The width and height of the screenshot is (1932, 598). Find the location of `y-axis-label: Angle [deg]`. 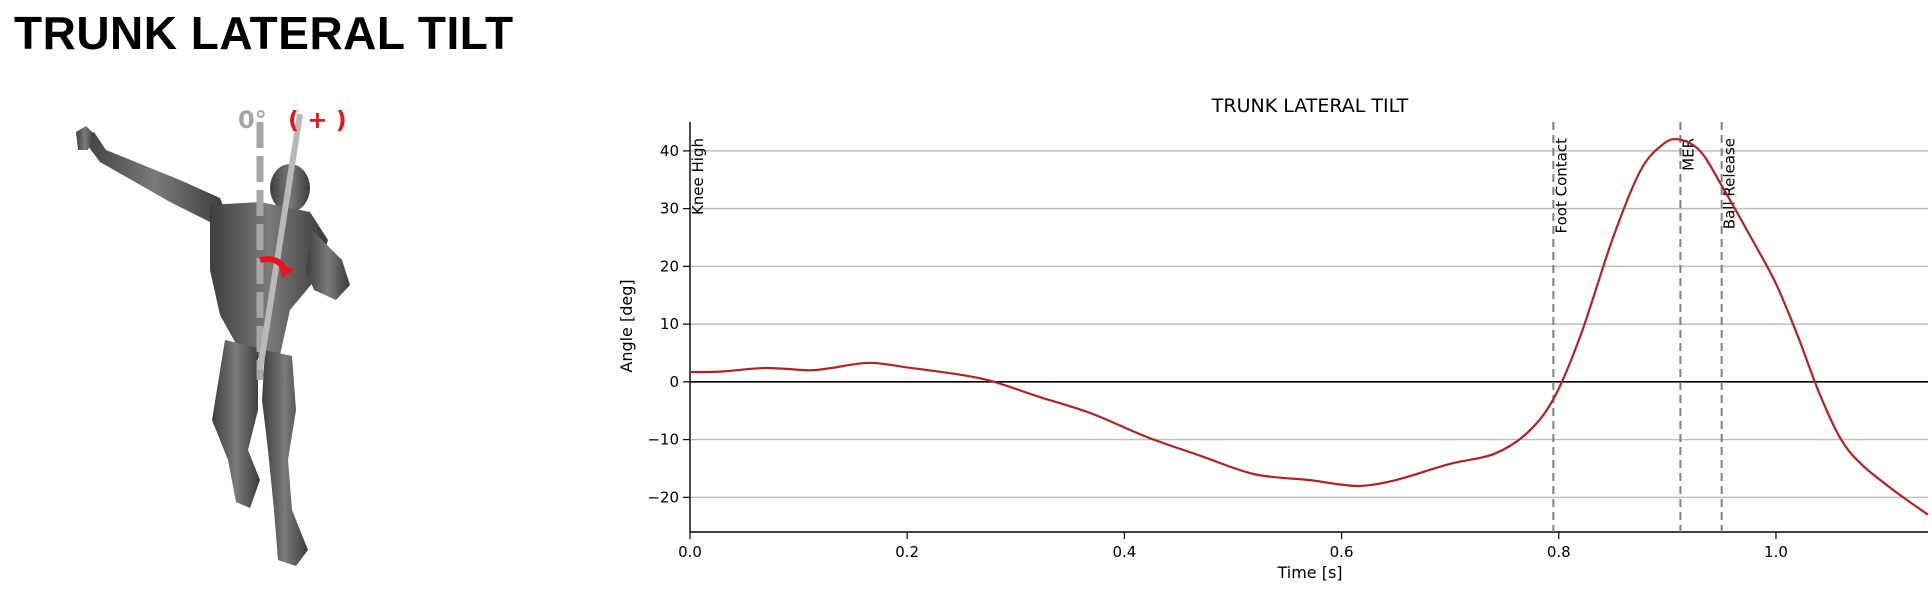

y-axis-label: Angle [deg] is located at coordinates (626, 325).